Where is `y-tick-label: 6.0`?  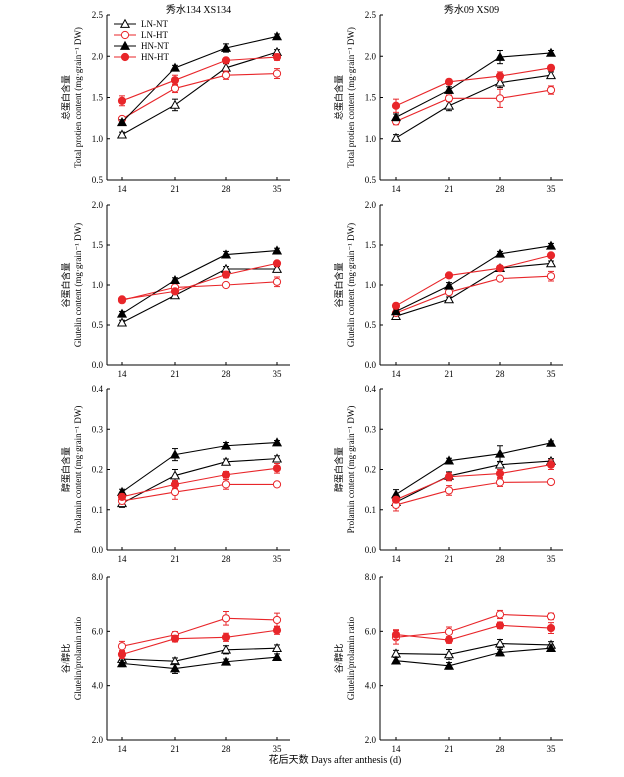 y-tick-label: 6.0 is located at coordinates (371, 631).